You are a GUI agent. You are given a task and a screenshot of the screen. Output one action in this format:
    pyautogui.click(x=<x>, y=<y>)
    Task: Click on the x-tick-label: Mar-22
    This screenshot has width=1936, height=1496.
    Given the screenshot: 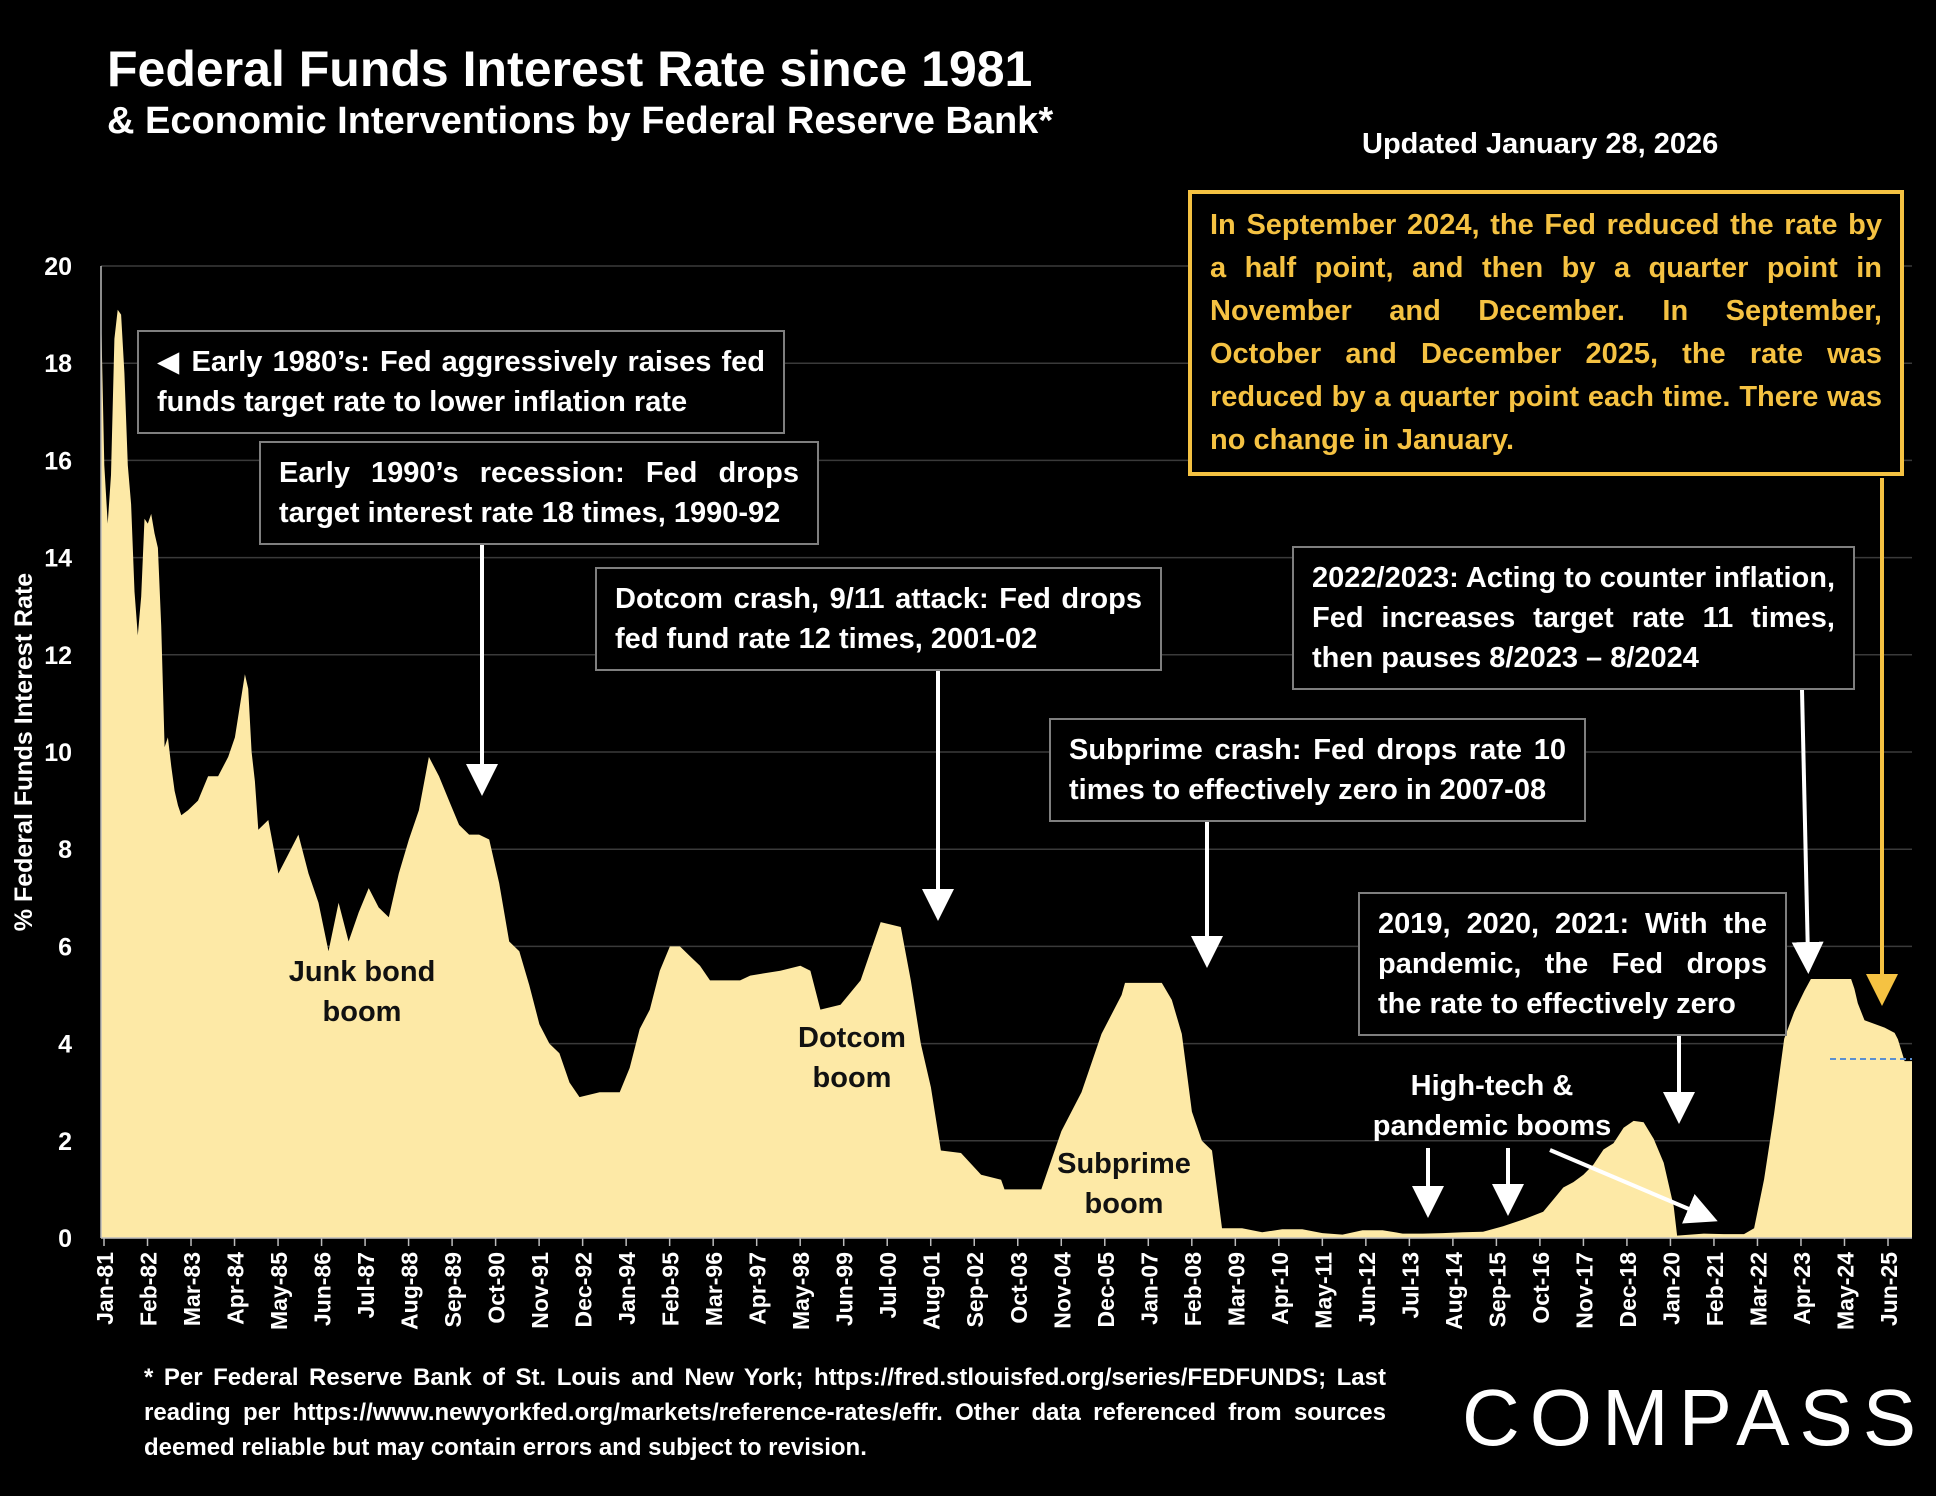 What is the action you would take?
    pyautogui.click(x=1758, y=1289)
    